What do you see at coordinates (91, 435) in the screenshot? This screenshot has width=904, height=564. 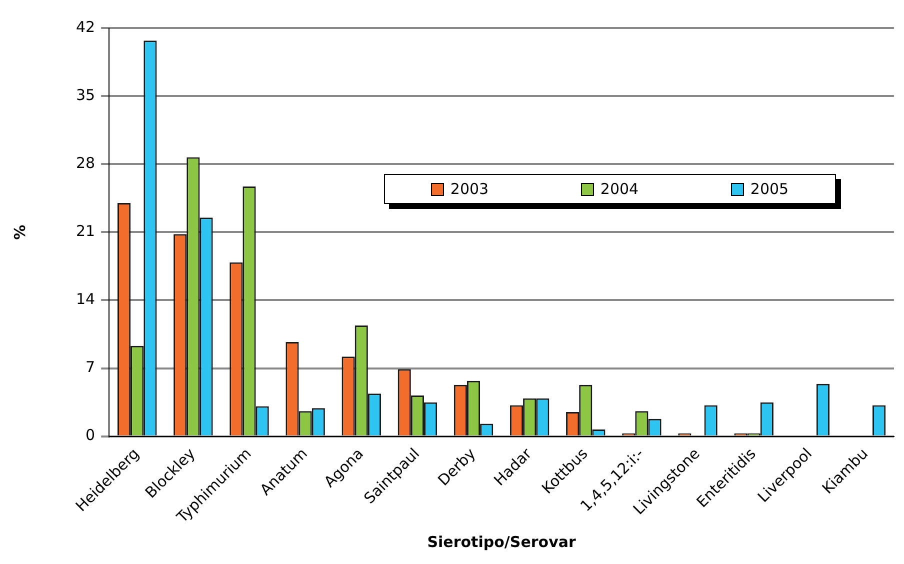 I see `y-tick-label: 0` at bounding box center [91, 435].